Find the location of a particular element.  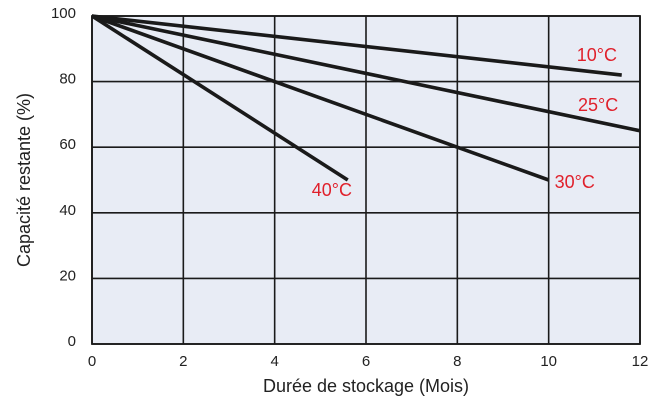

y-tick-label: 0 is located at coordinates (72, 341).